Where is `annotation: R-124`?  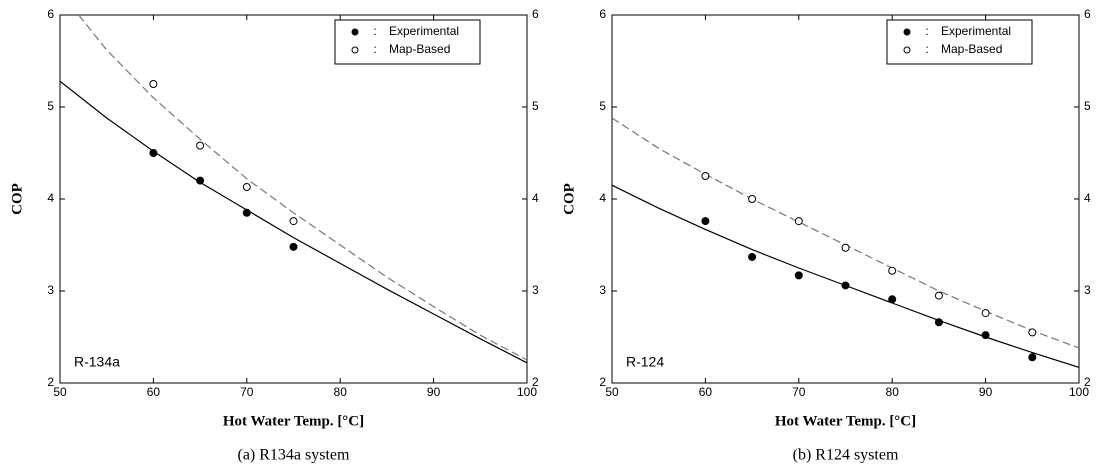 annotation: R-124 is located at coordinates (645, 362).